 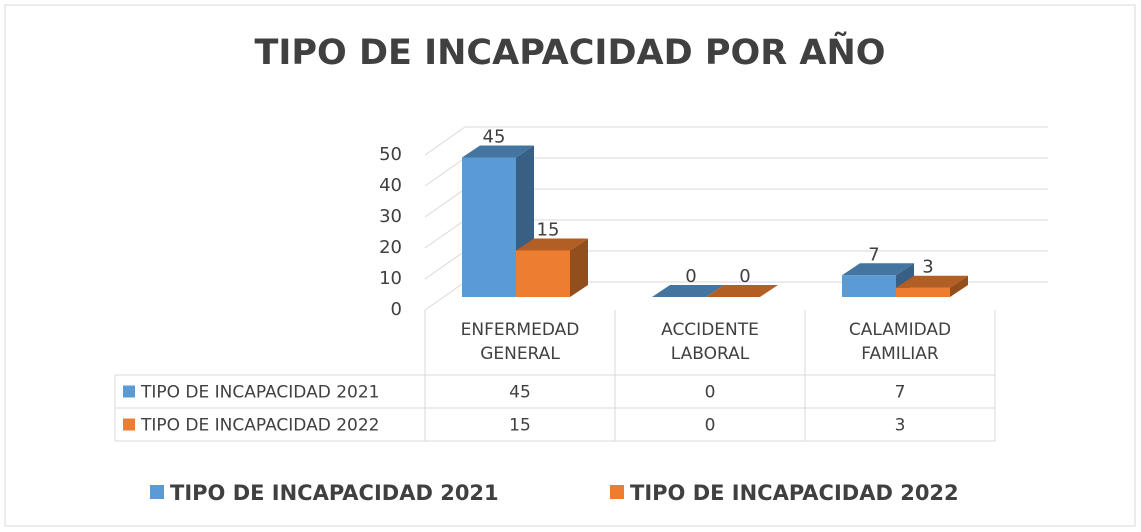 I want to click on y-tick-label: 50, so click(x=390, y=154).